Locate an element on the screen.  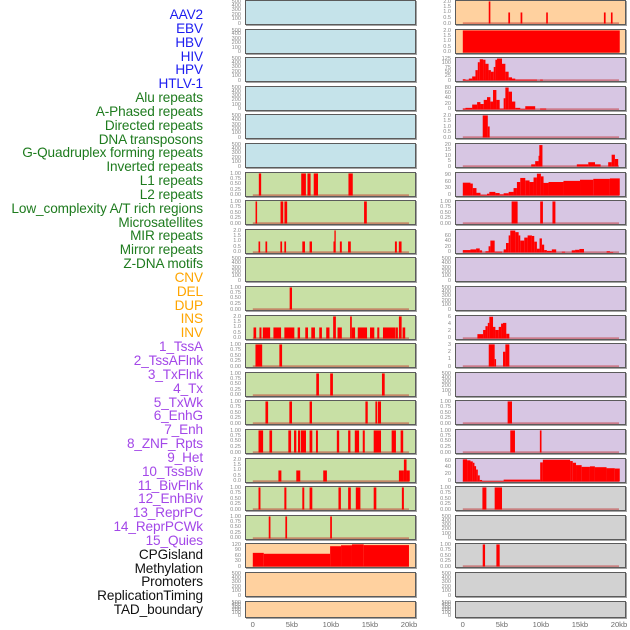
x-tick-label: 15kb is located at coordinates (370, 624).